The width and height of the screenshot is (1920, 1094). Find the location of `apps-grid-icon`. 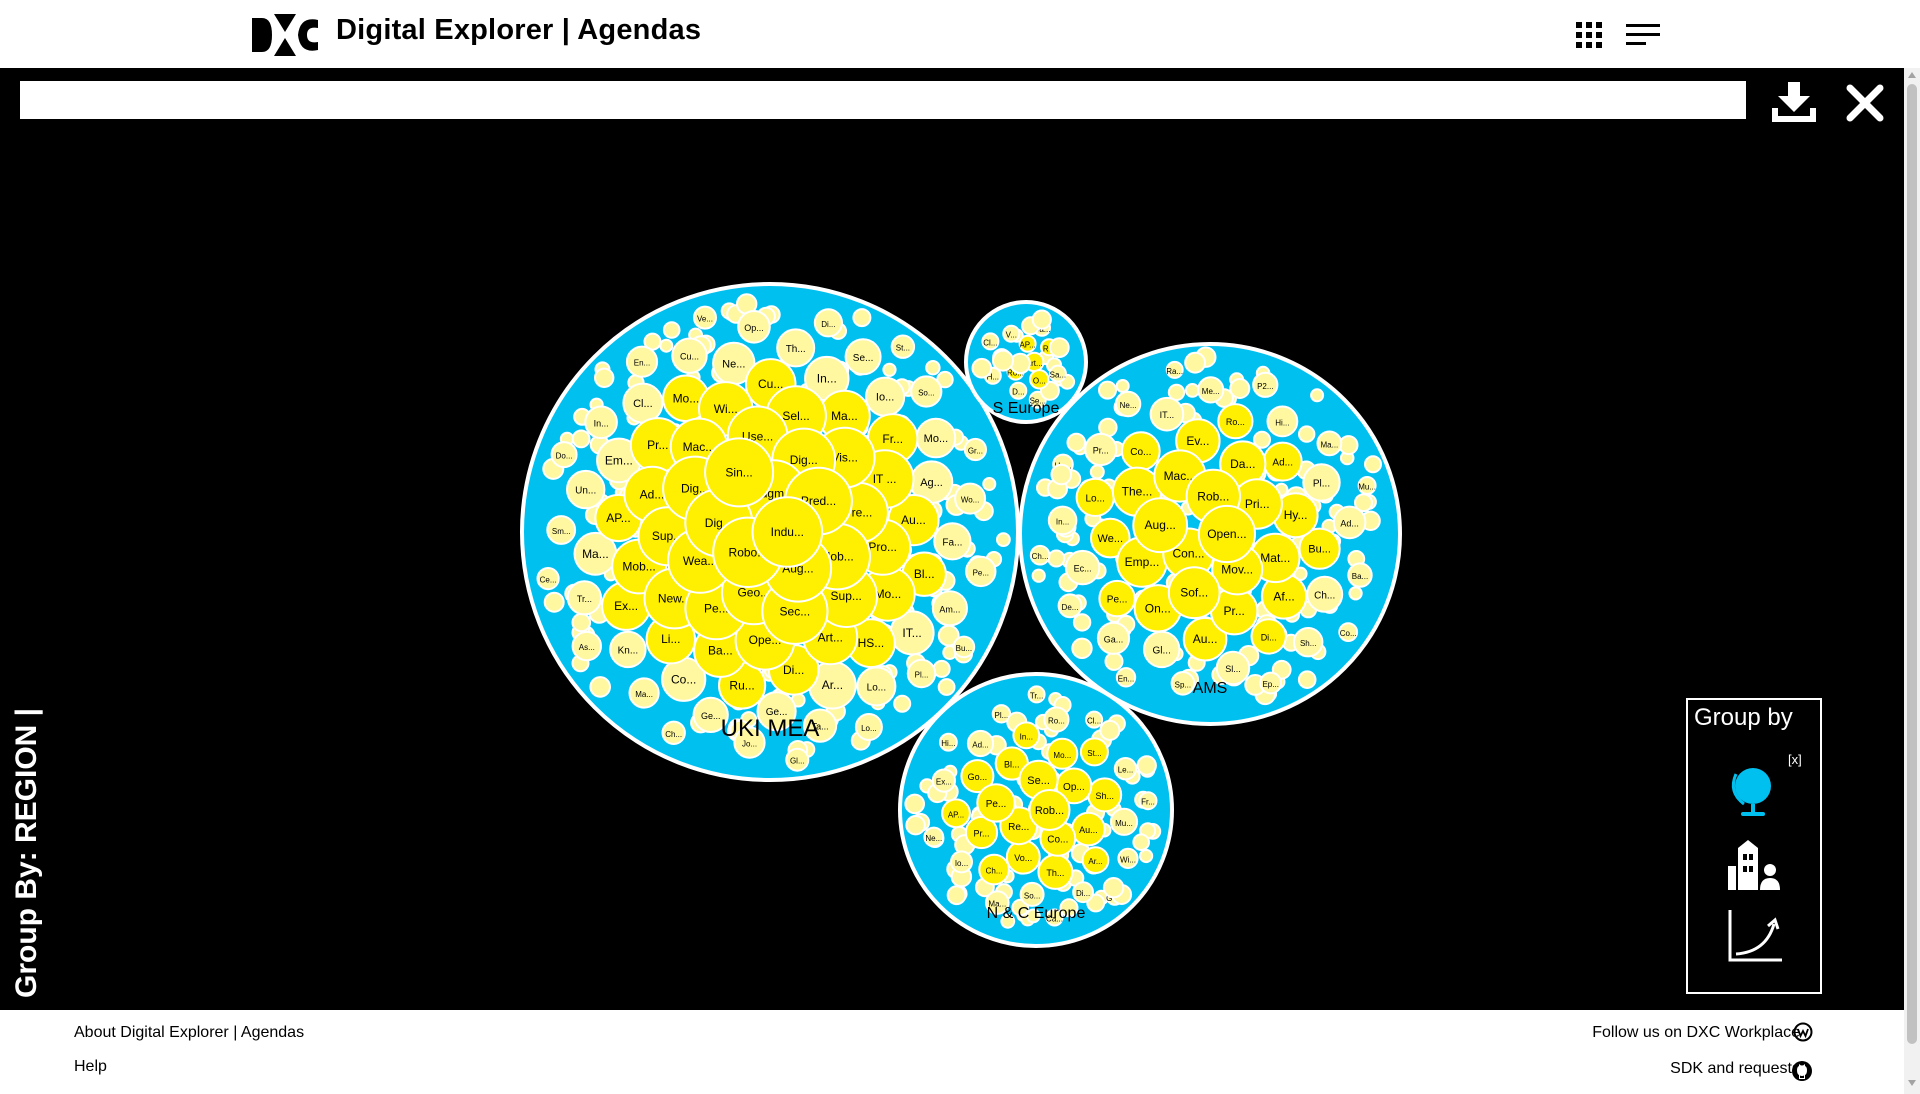

apps-grid-icon is located at coordinates (1589, 35).